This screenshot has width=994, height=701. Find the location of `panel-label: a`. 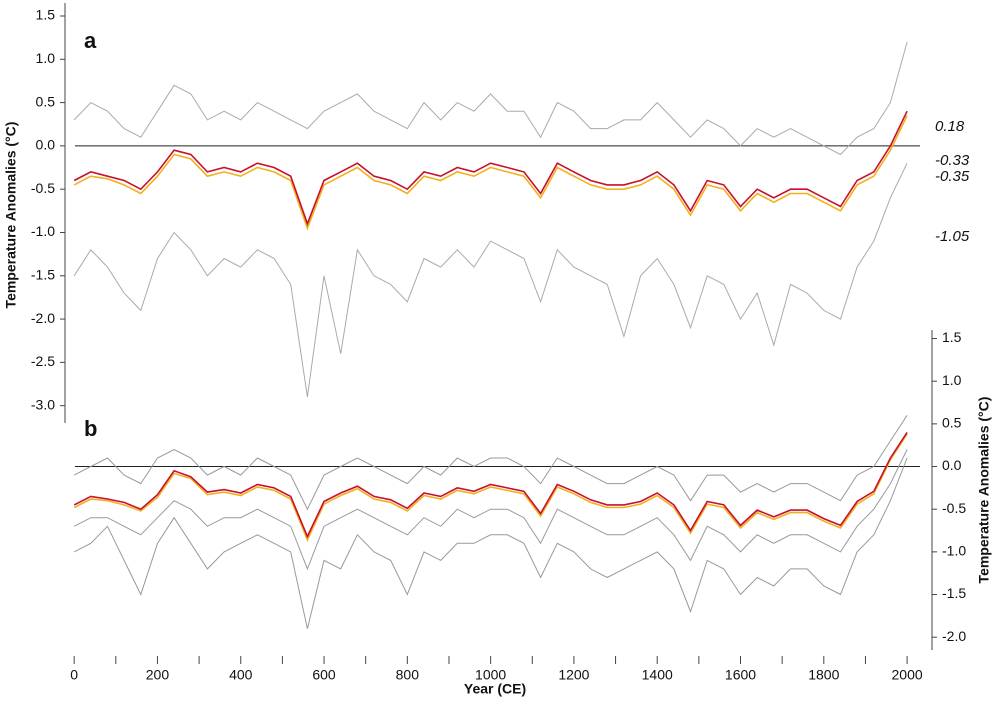

panel-label: a is located at coordinates (90, 40).